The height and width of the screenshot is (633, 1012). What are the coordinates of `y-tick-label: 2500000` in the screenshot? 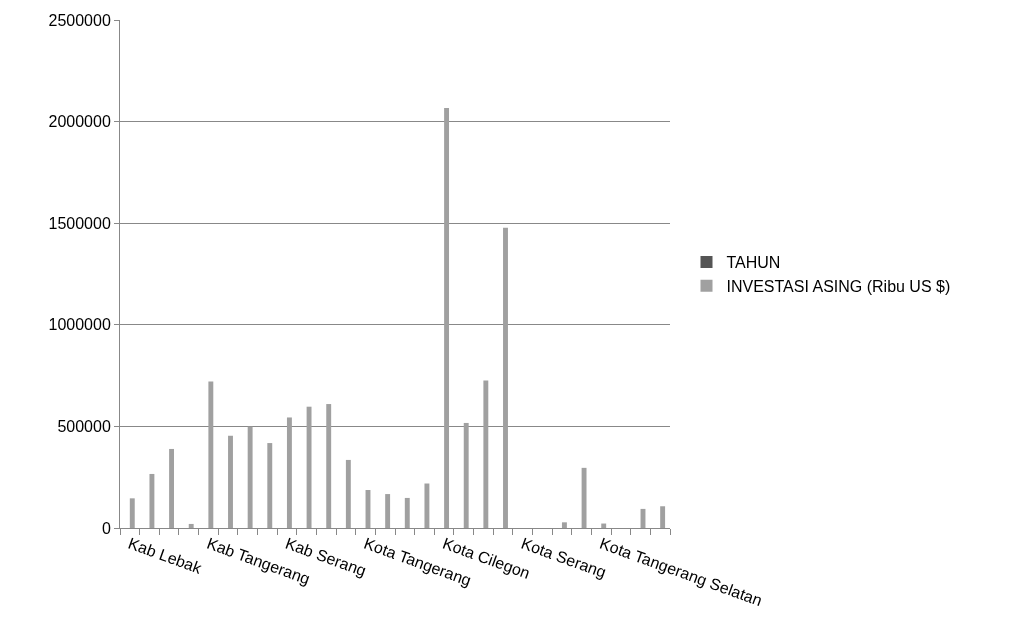 It's located at (79, 20).